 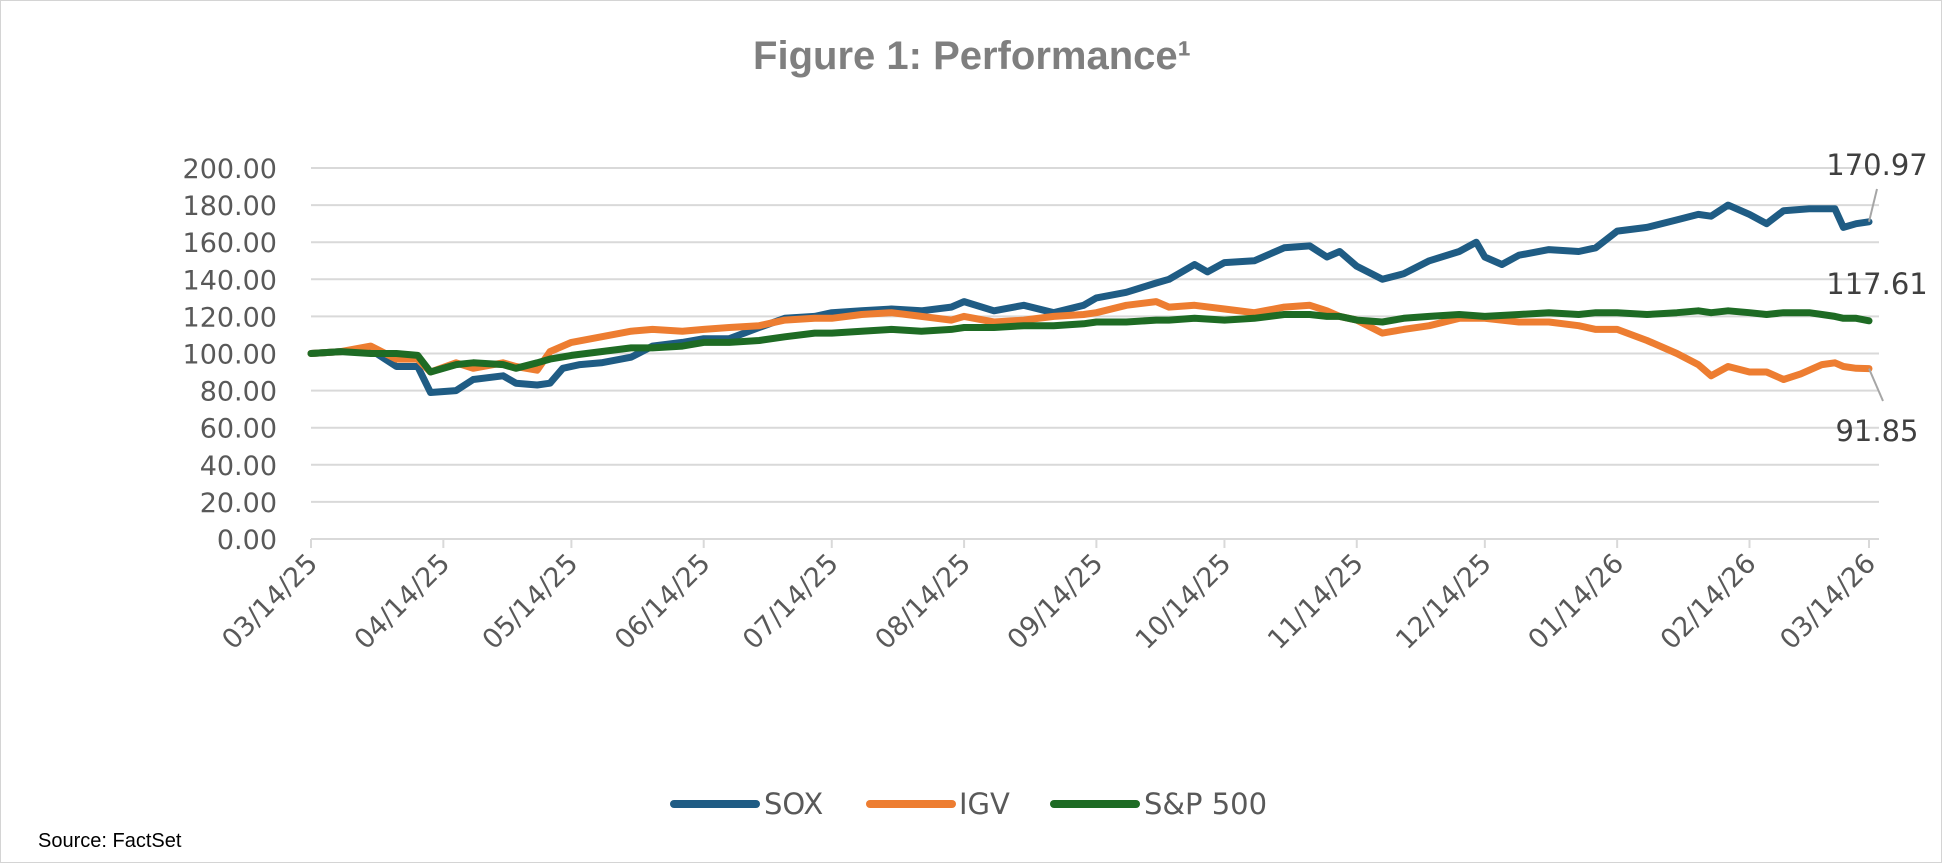 What do you see at coordinates (110, 841) in the screenshot?
I see `source-note: Source: FactSet` at bounding box center [110, 841].